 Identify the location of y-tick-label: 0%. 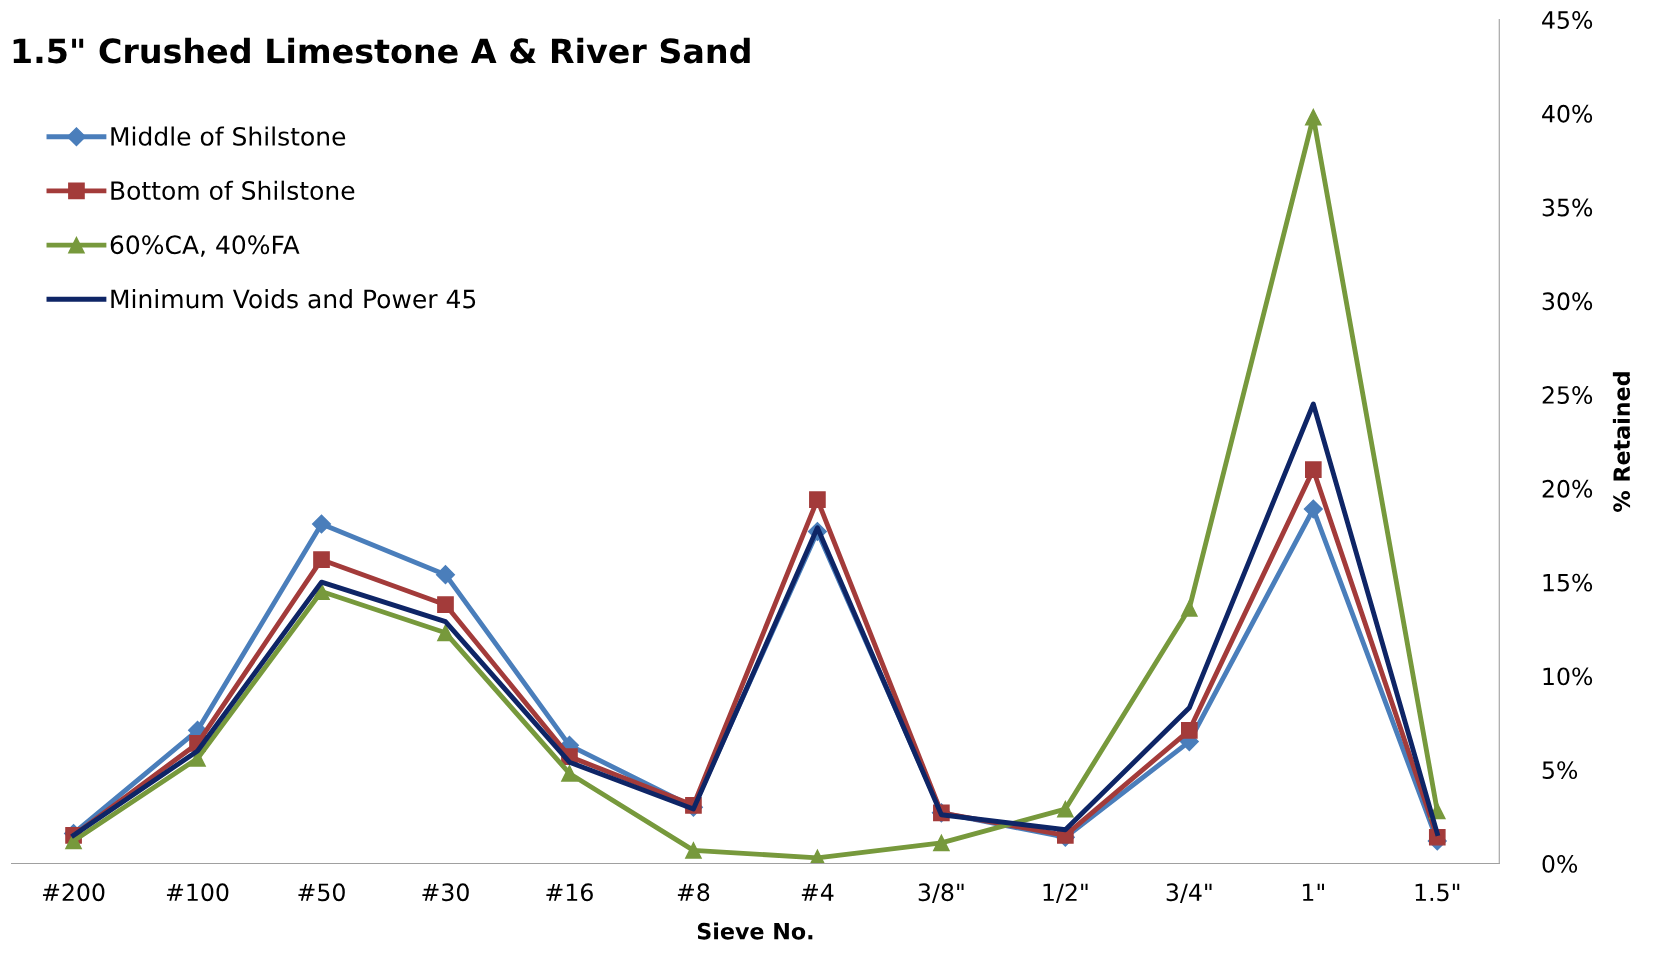
(1560, 863).